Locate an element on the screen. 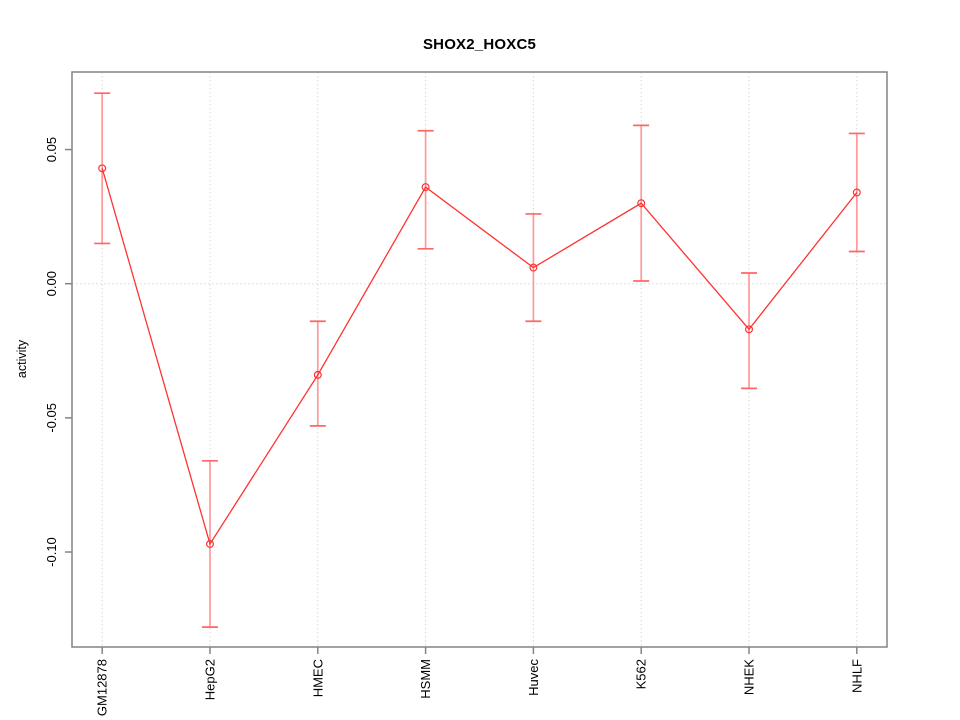 The height and width of the screenshot is (720, 960). y-tick-label: 0.00 is located at coordinates (51, 283).